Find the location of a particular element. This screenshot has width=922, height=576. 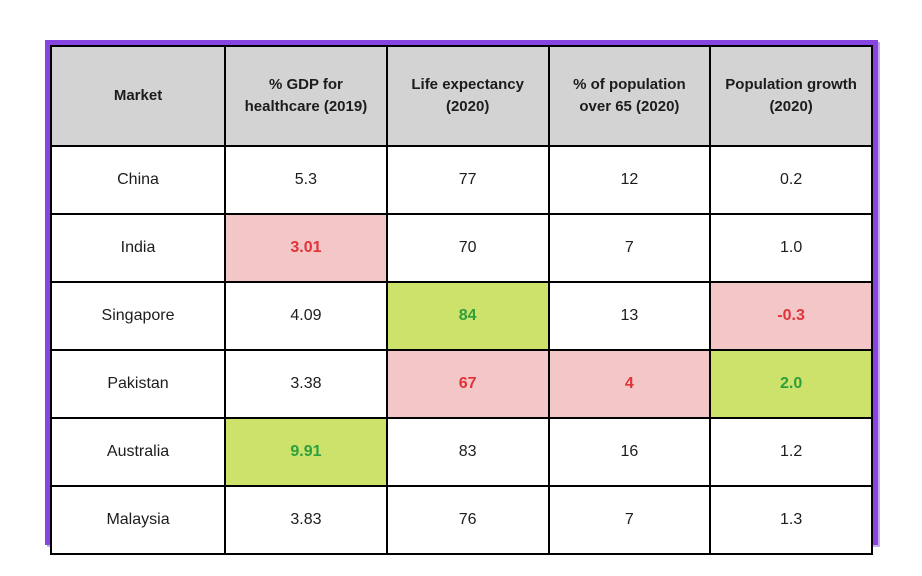

value-cell: 4.09 is located at coordinates (306, 316).